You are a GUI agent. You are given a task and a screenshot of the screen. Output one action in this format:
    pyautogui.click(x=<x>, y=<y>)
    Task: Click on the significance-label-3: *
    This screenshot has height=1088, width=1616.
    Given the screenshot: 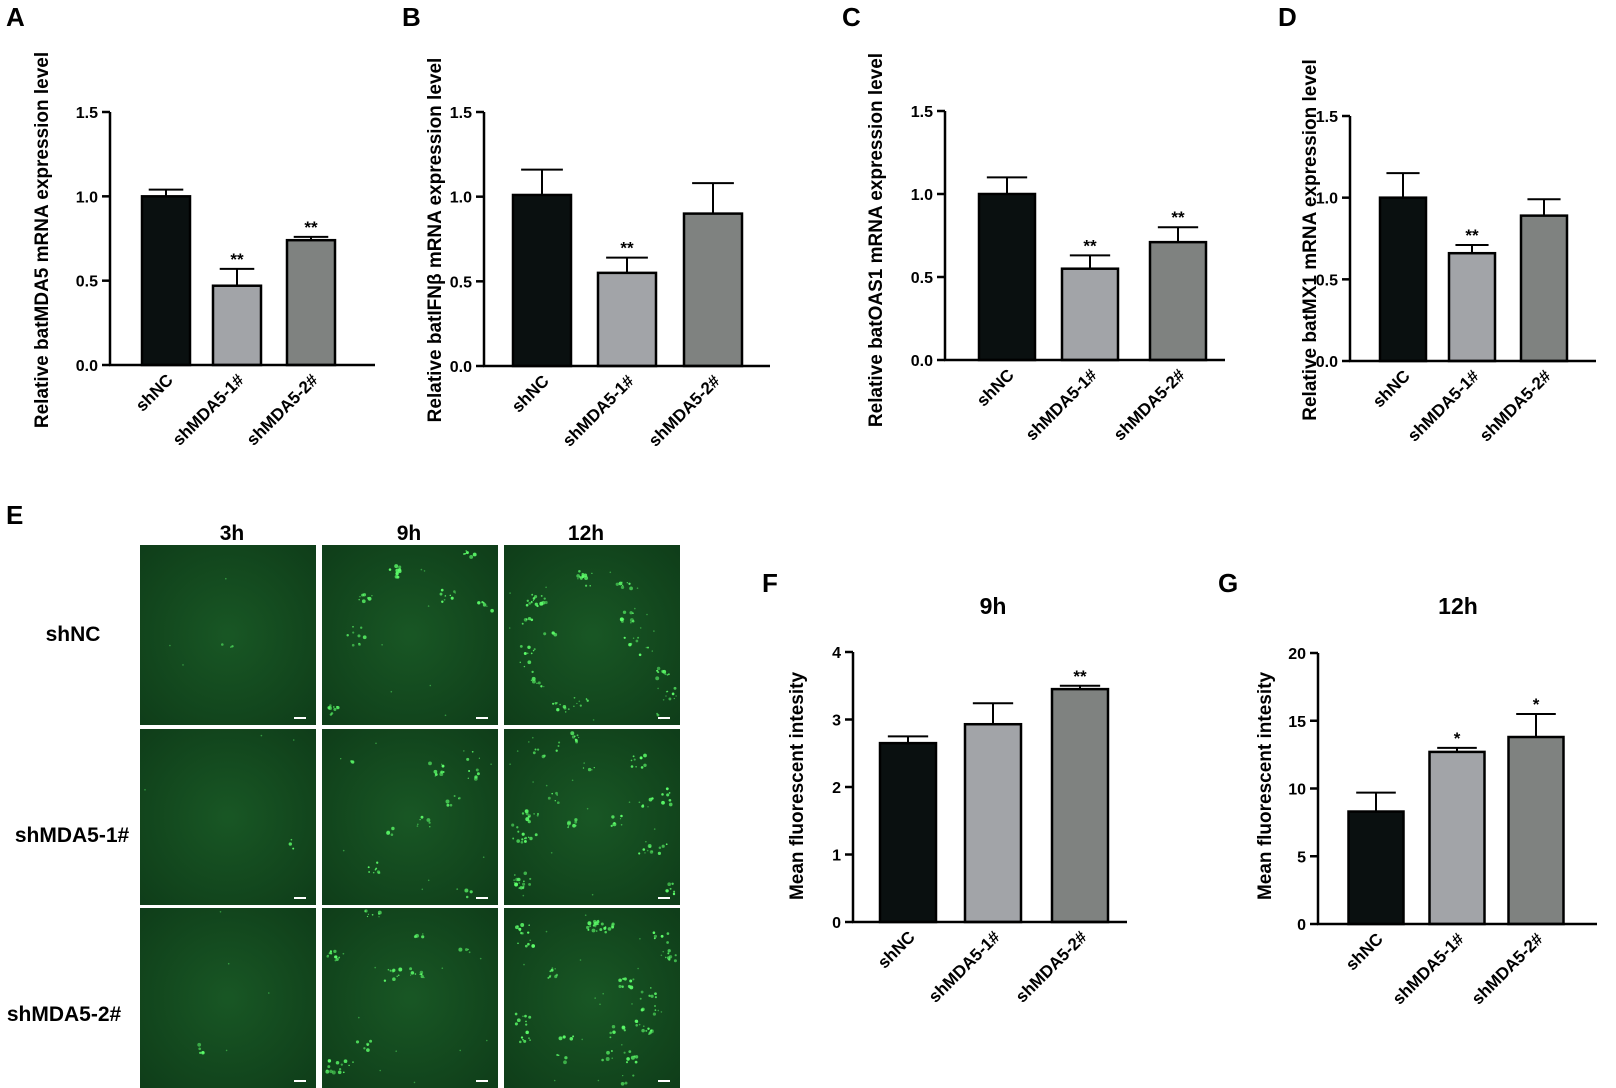 What is the action you would take?
    pyautogui.click(x=1536, y=704)
    